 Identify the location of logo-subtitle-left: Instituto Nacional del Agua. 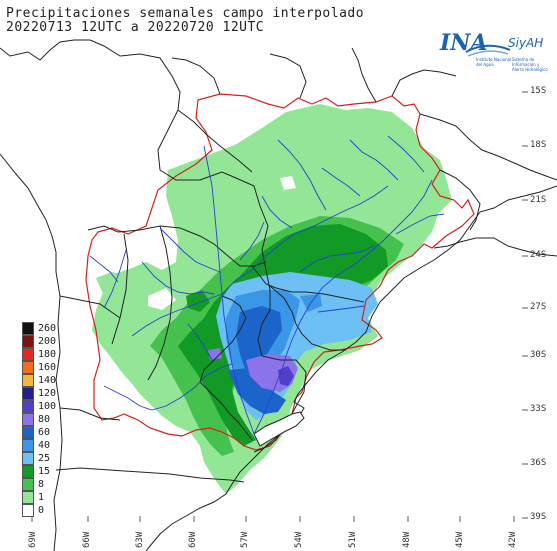
(494, 62).